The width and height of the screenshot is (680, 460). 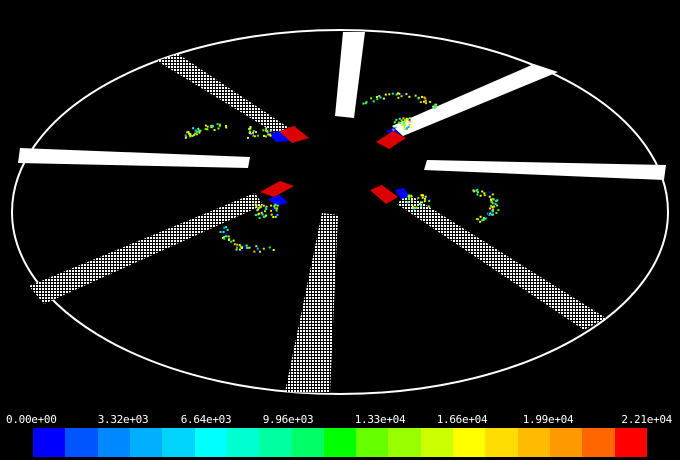 What do you see at coordinates (340, 442) in the screenshot?
I see `colorbar` at bounding box center [340, 442].